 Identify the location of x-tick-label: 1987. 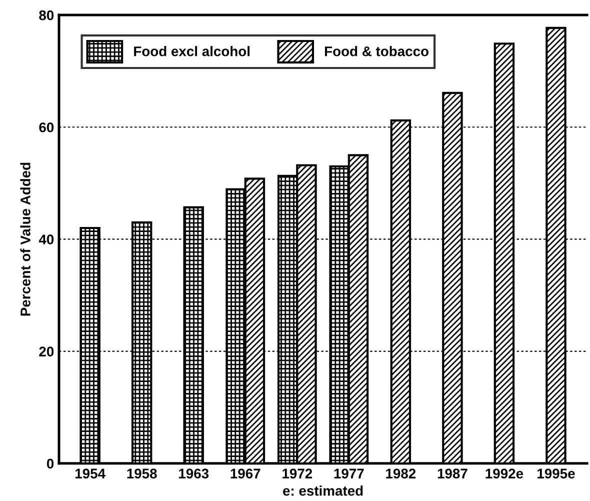
(453, 473).